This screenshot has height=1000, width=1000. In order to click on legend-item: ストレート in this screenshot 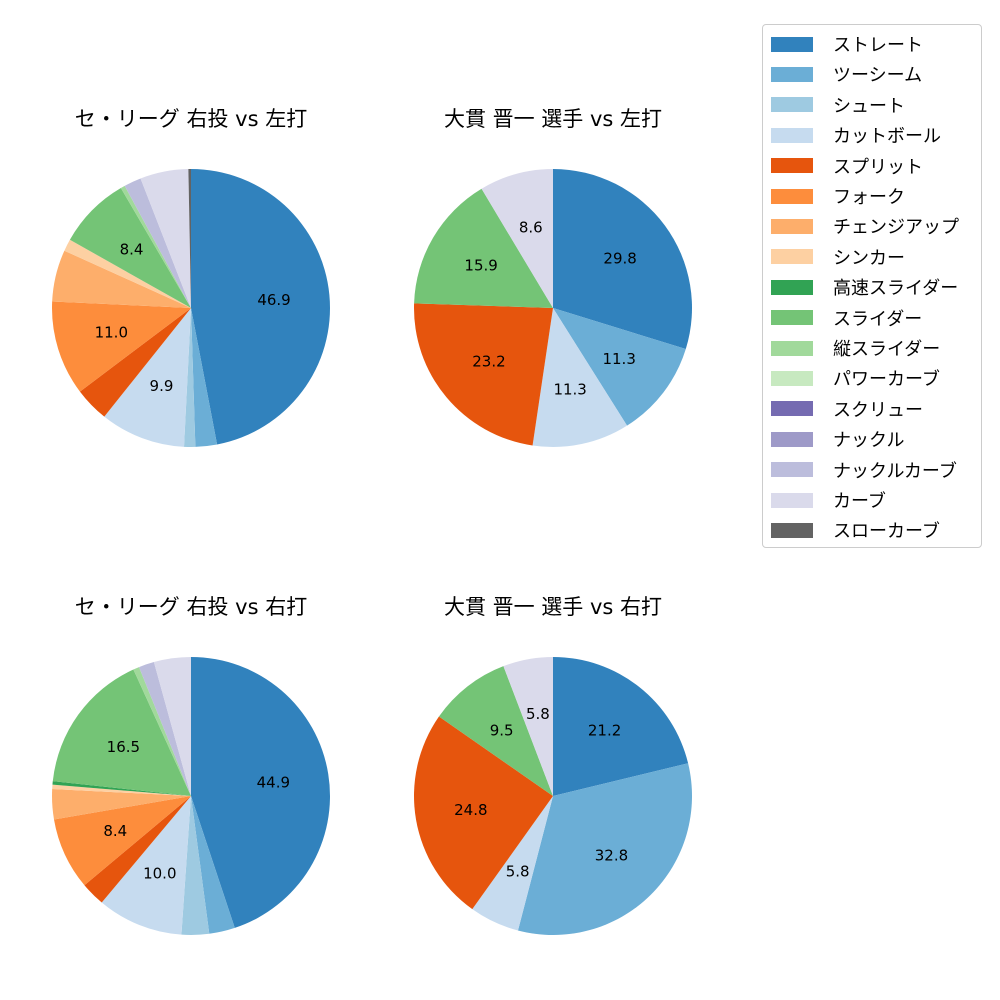, I will do `click(847, 44)`.